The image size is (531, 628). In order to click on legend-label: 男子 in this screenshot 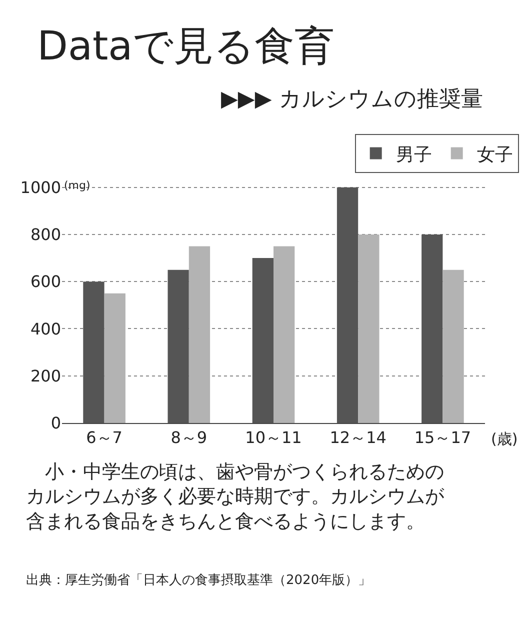, I will do `click(414, 155)`.